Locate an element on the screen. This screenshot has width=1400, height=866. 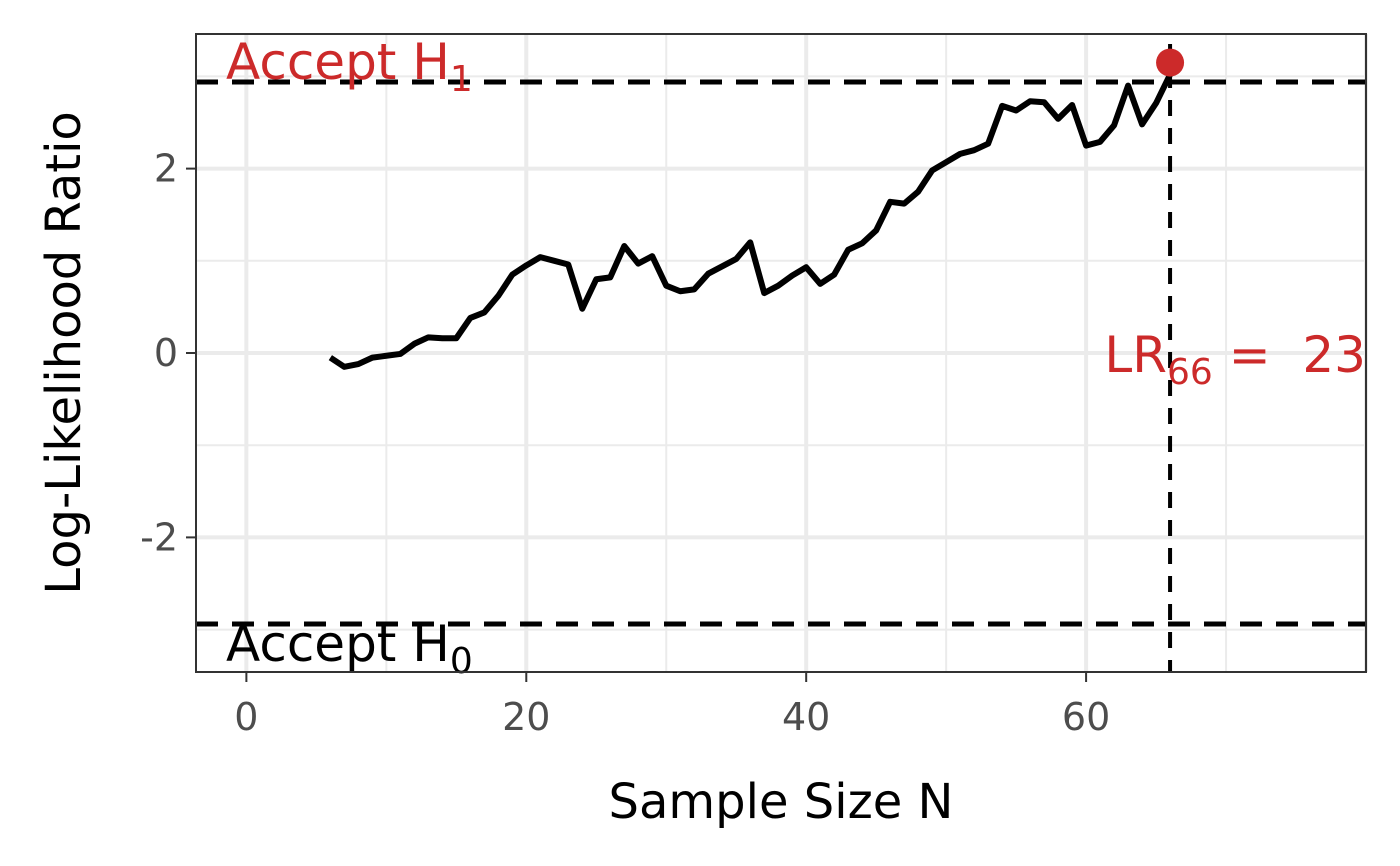
x-axis: 0 20 40 60 is located at coordinates (672, 705).